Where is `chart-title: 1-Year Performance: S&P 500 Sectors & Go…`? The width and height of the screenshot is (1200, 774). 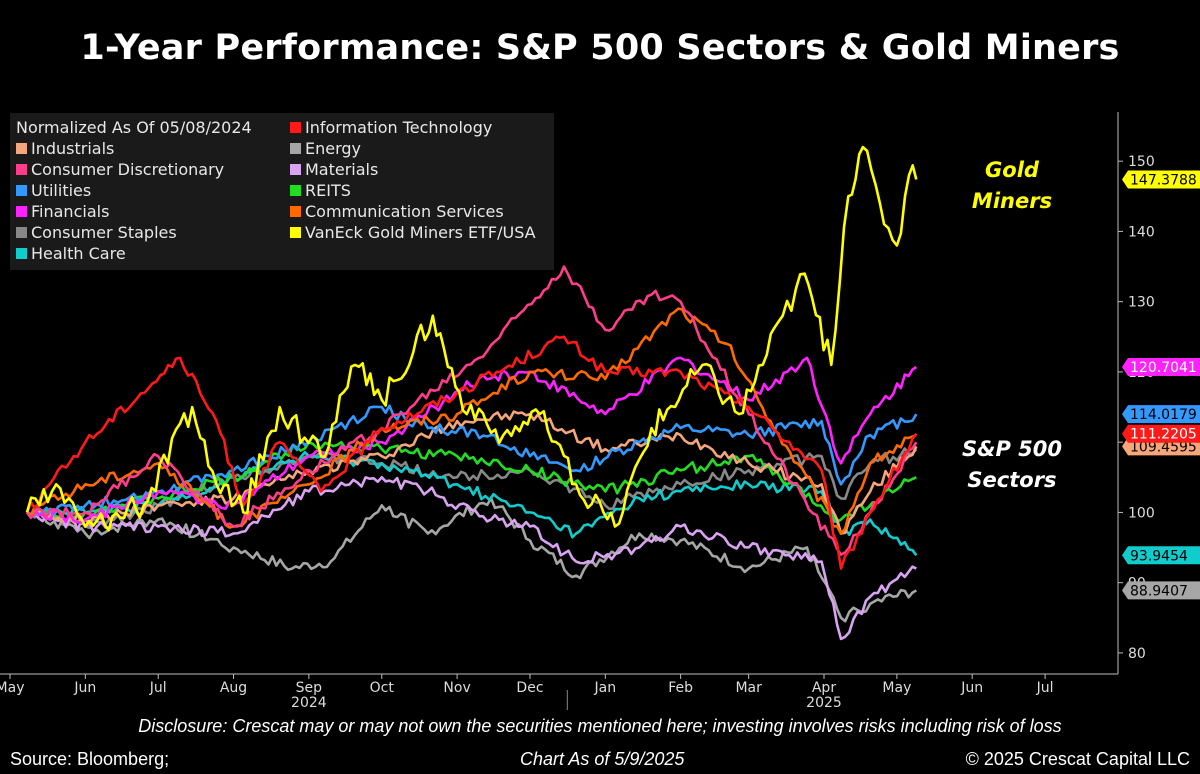
chart-title: 1-Year Performance: S&P 500 Sectors & Go… is located at coordinates (600, 48).